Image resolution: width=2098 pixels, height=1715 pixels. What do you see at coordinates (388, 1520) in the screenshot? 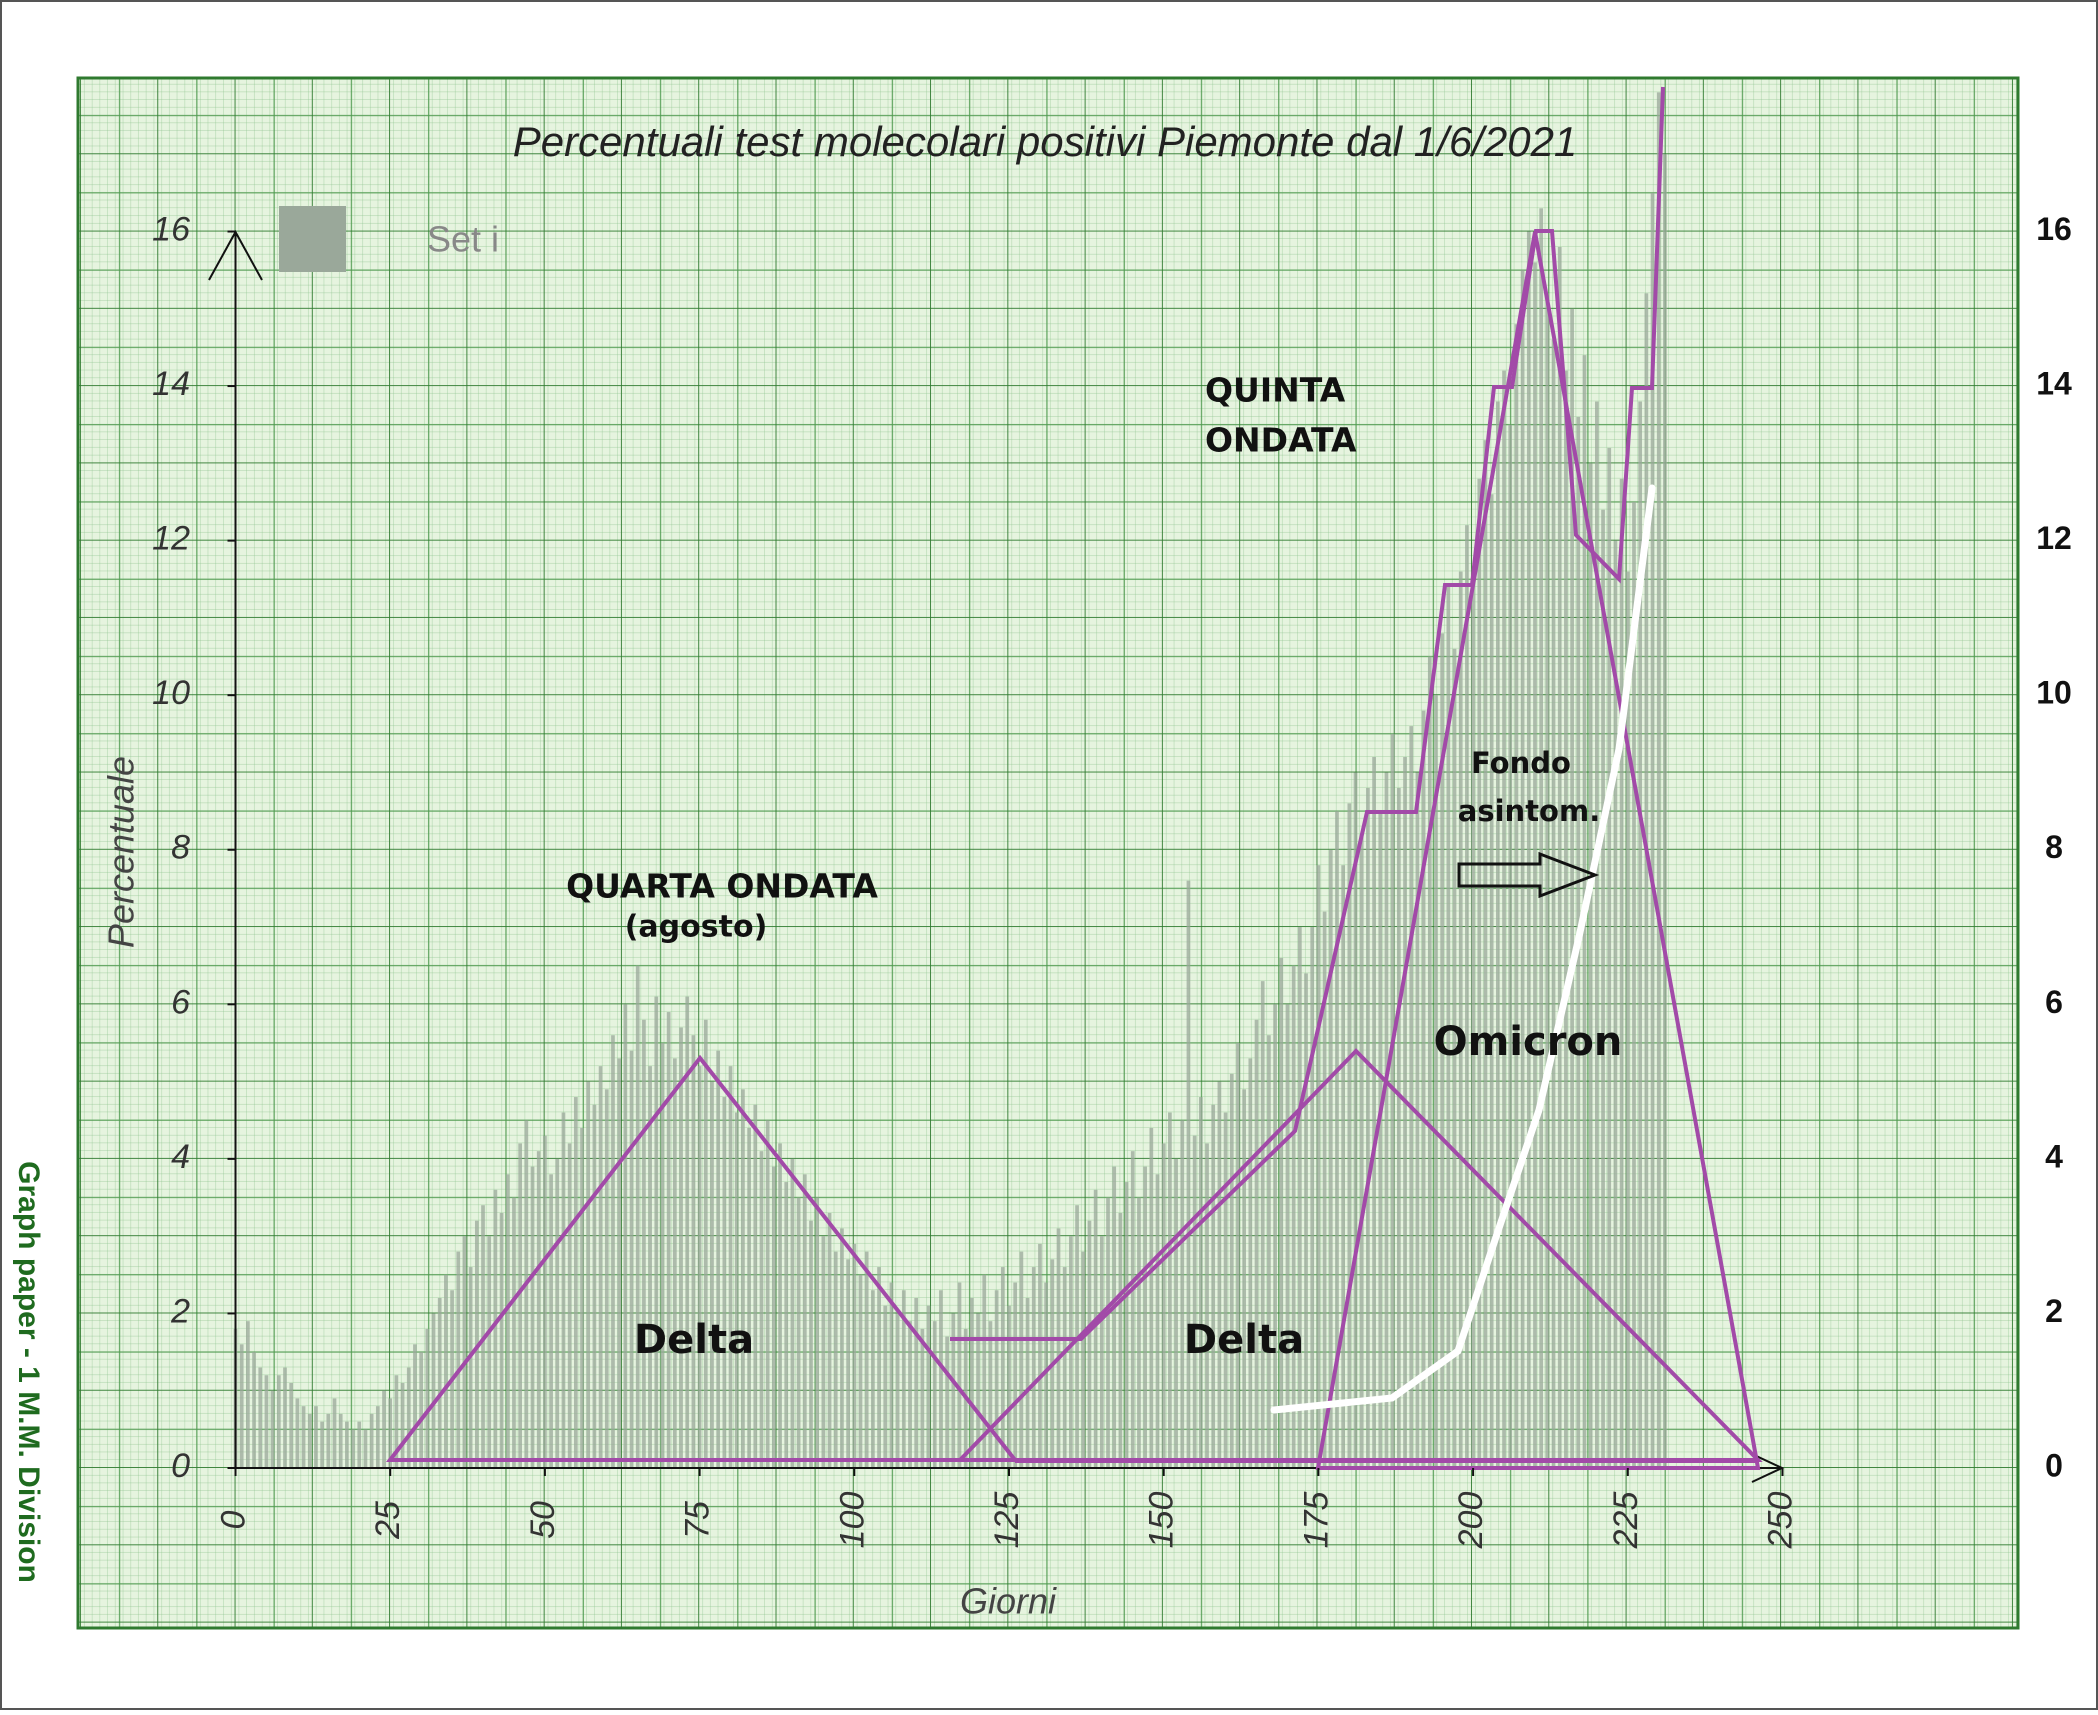
I see `x-tick-label: 25` at bounding box center [388, 1520].